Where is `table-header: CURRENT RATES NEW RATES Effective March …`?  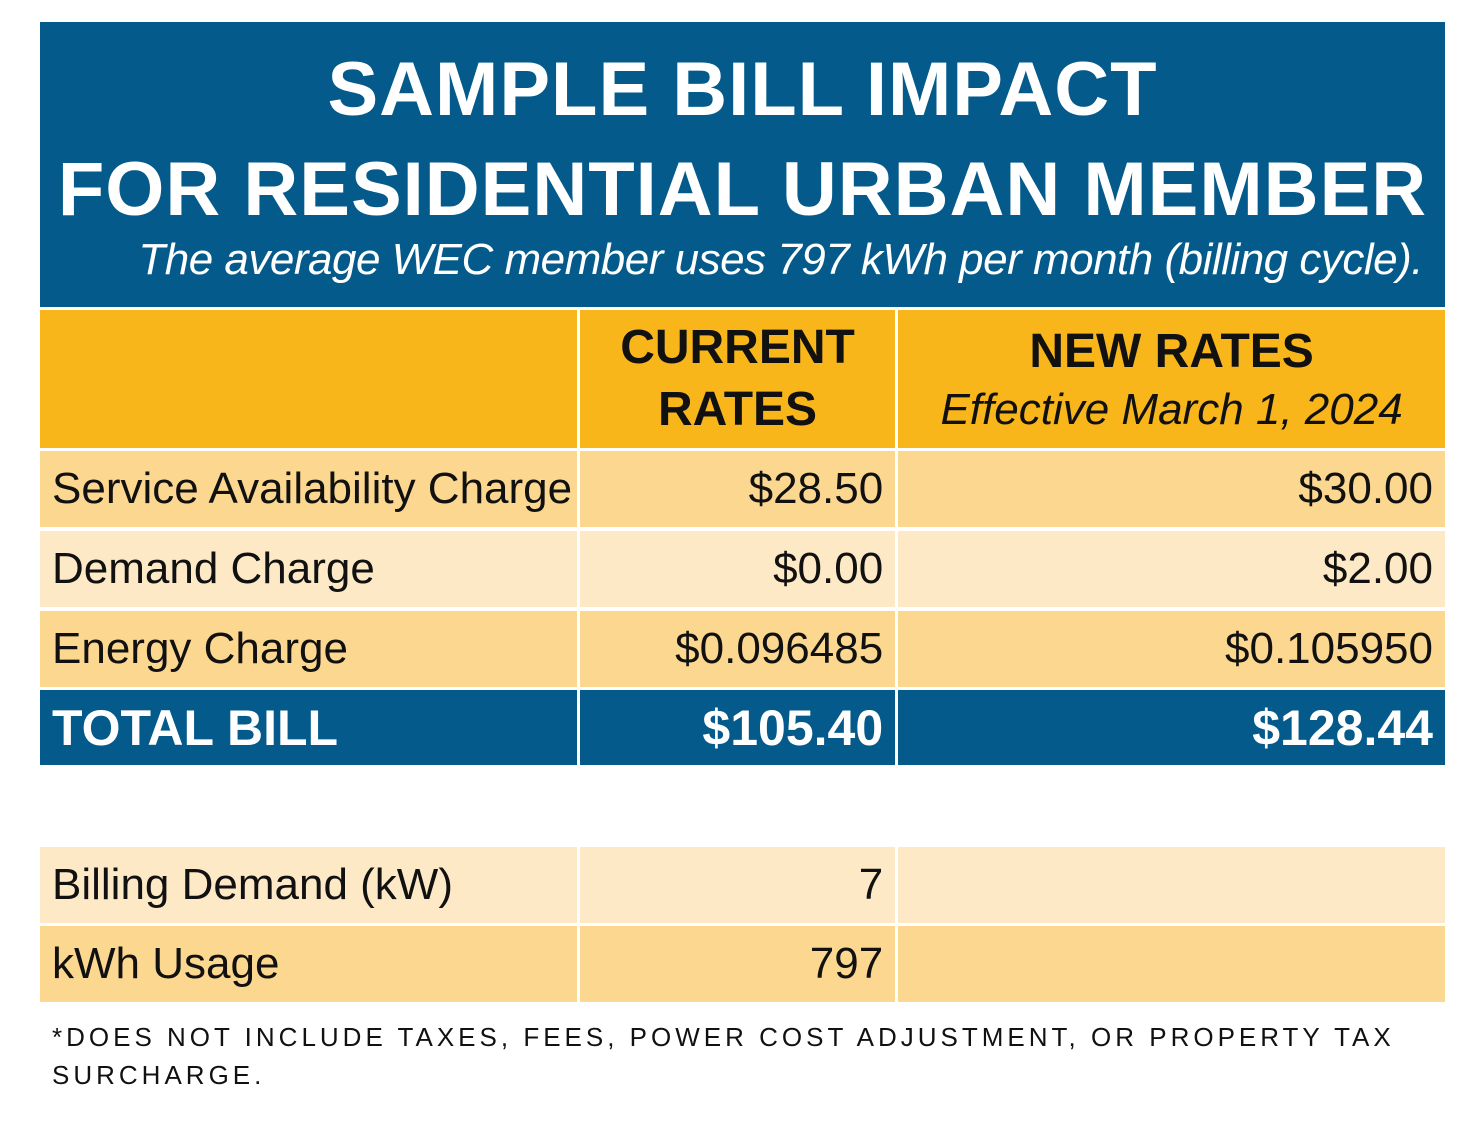 table-header: CURRENT RATES NEW RATES Effective March … is located at coordinates (742, 379).